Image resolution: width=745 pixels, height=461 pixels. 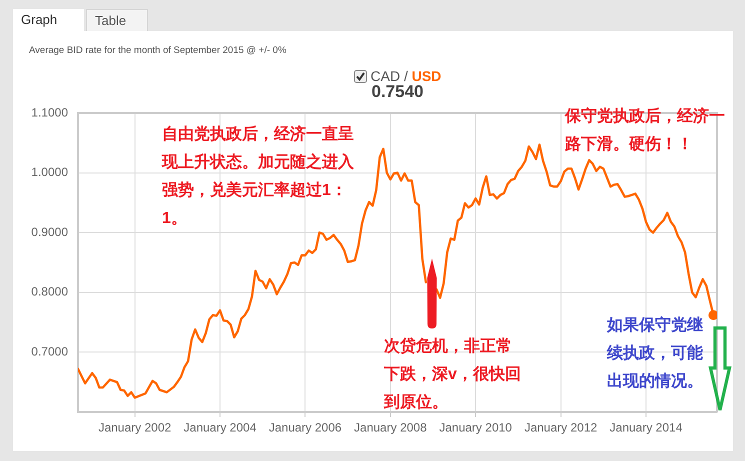 I want to click on tab: Graph, so click(x=48, y=20).